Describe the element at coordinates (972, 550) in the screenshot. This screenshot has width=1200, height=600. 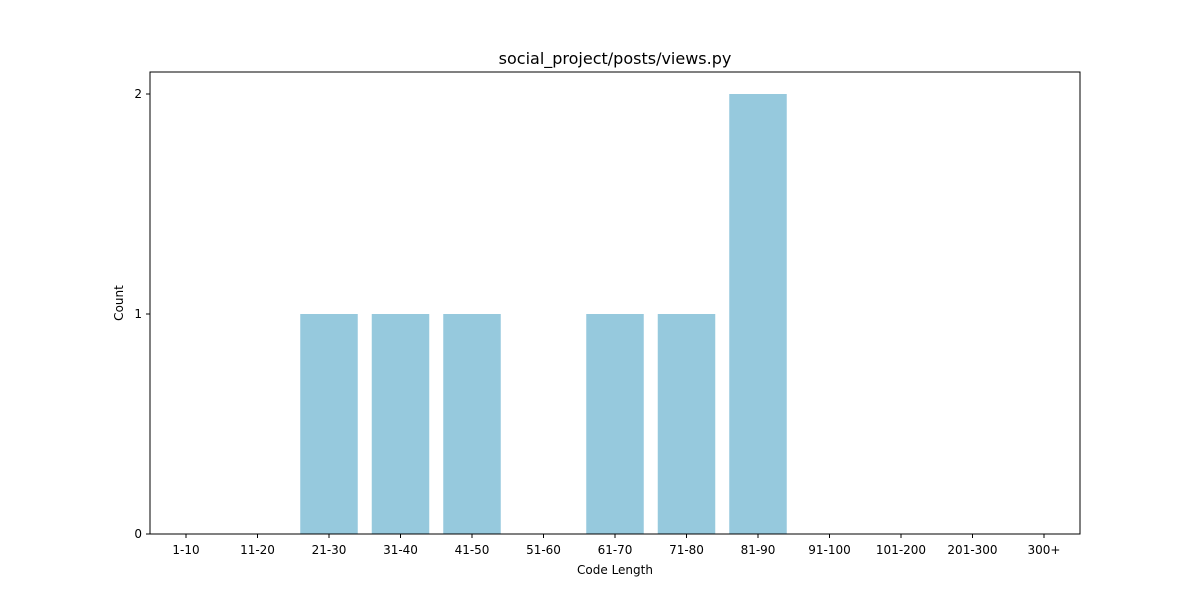
I see `x-tick-label: 201-300` at that location.